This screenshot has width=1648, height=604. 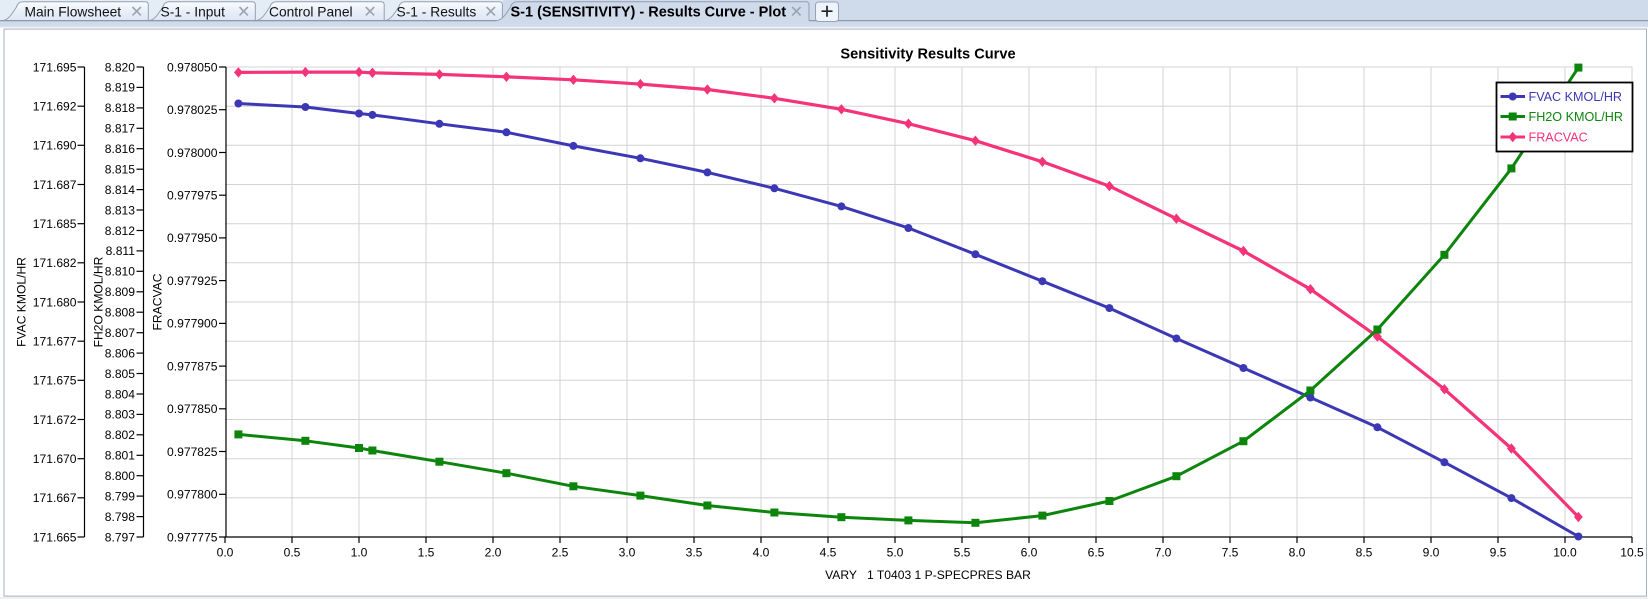 What do you see at coordinates (120, 108) in the screenshot?
I see `svg-text: 8.818` at bounding box center [120, 108].